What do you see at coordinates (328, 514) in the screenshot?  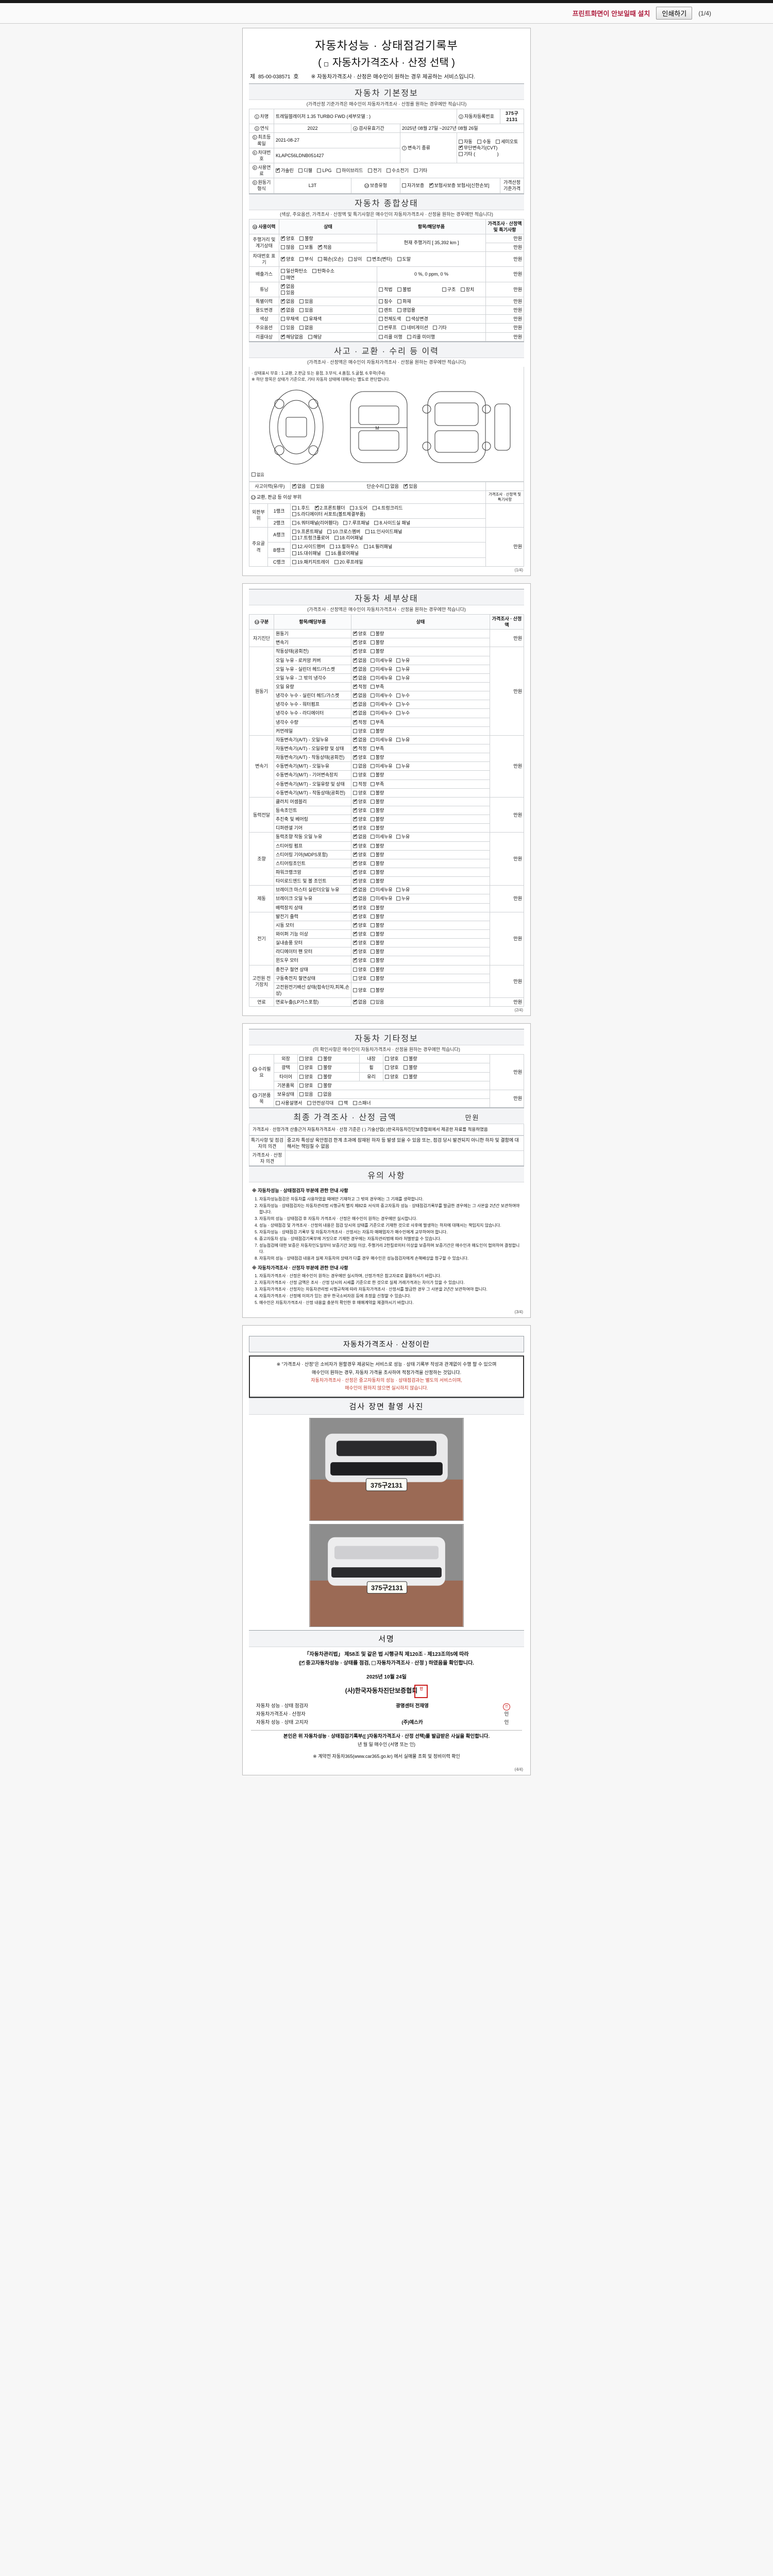 I see `opt-radiator-support: 5.라디에이터 서포트(볼트체결부품)` at bounding box center [328, 514].